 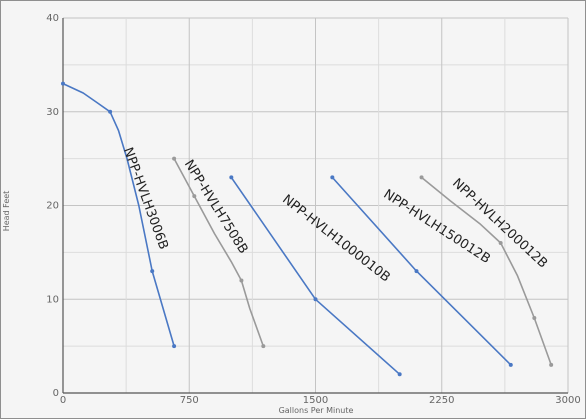 I want to click on y-tick-label: 10, so click(x=52, y=299).